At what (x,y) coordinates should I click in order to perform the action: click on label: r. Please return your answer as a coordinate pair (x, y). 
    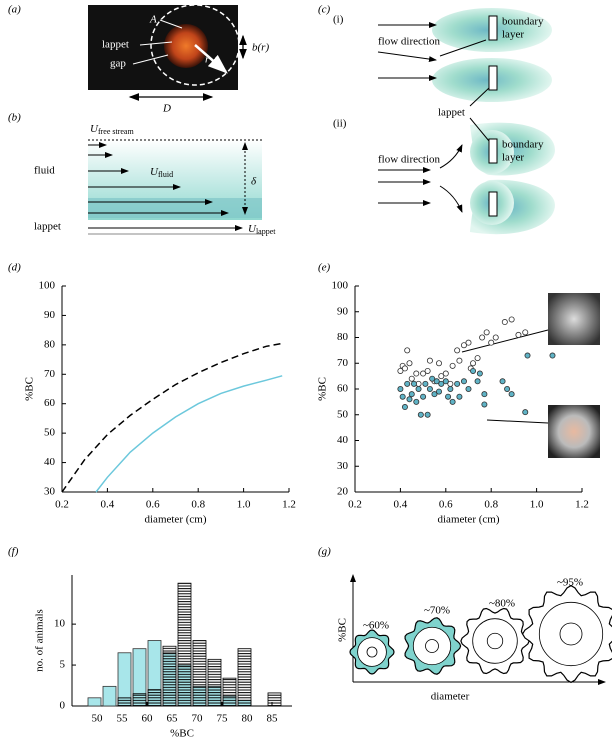
    Looking at the image, I should click on (207, 60).